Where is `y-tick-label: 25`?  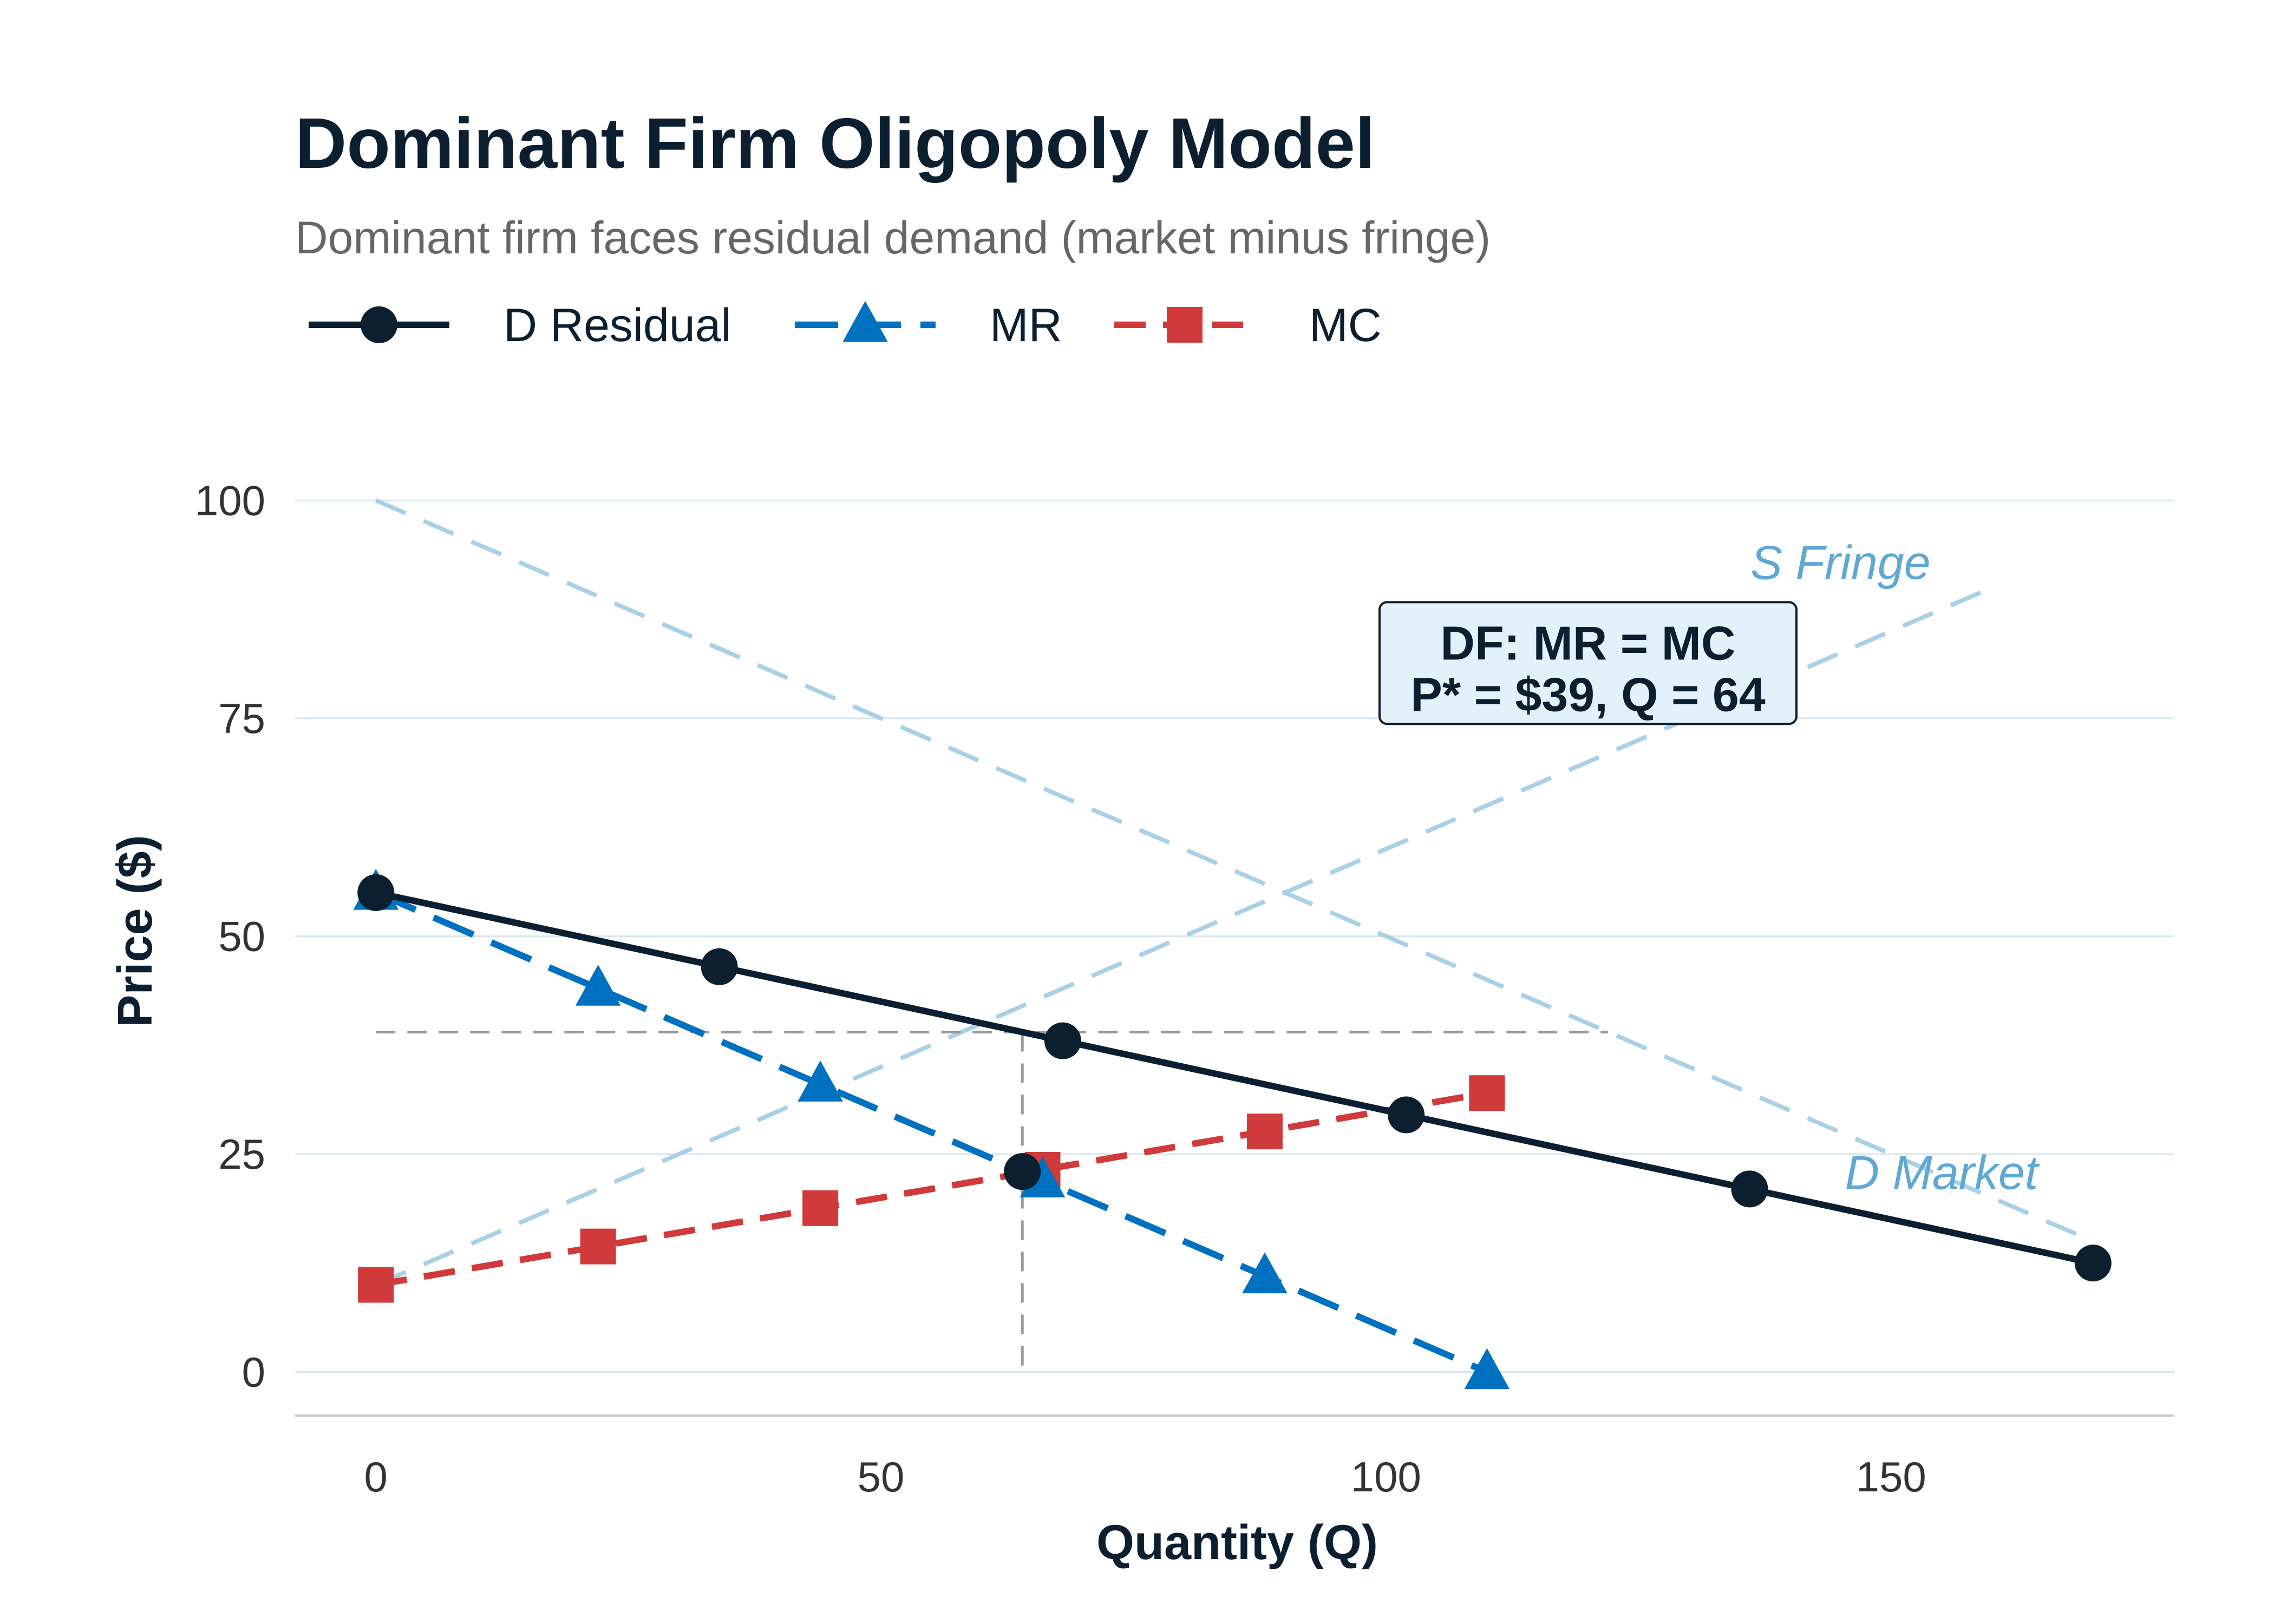 y-tick-label: 25 is located at coordinates (242, 1154).